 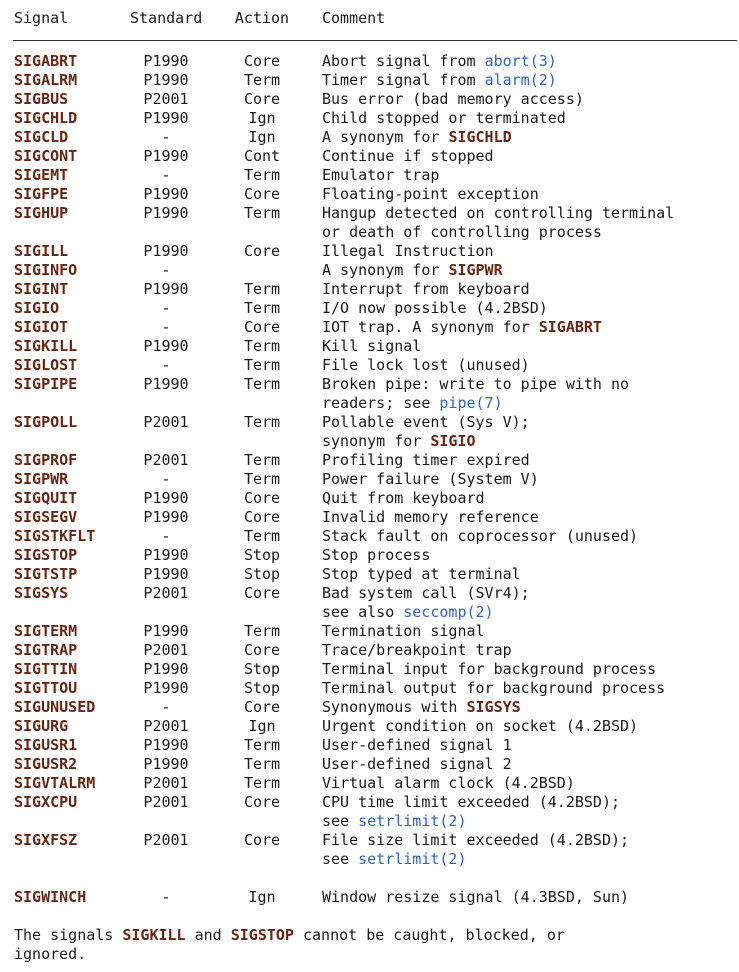 I want to click on comment-cell: Quit from keyboard, so click(x=530, y=498).